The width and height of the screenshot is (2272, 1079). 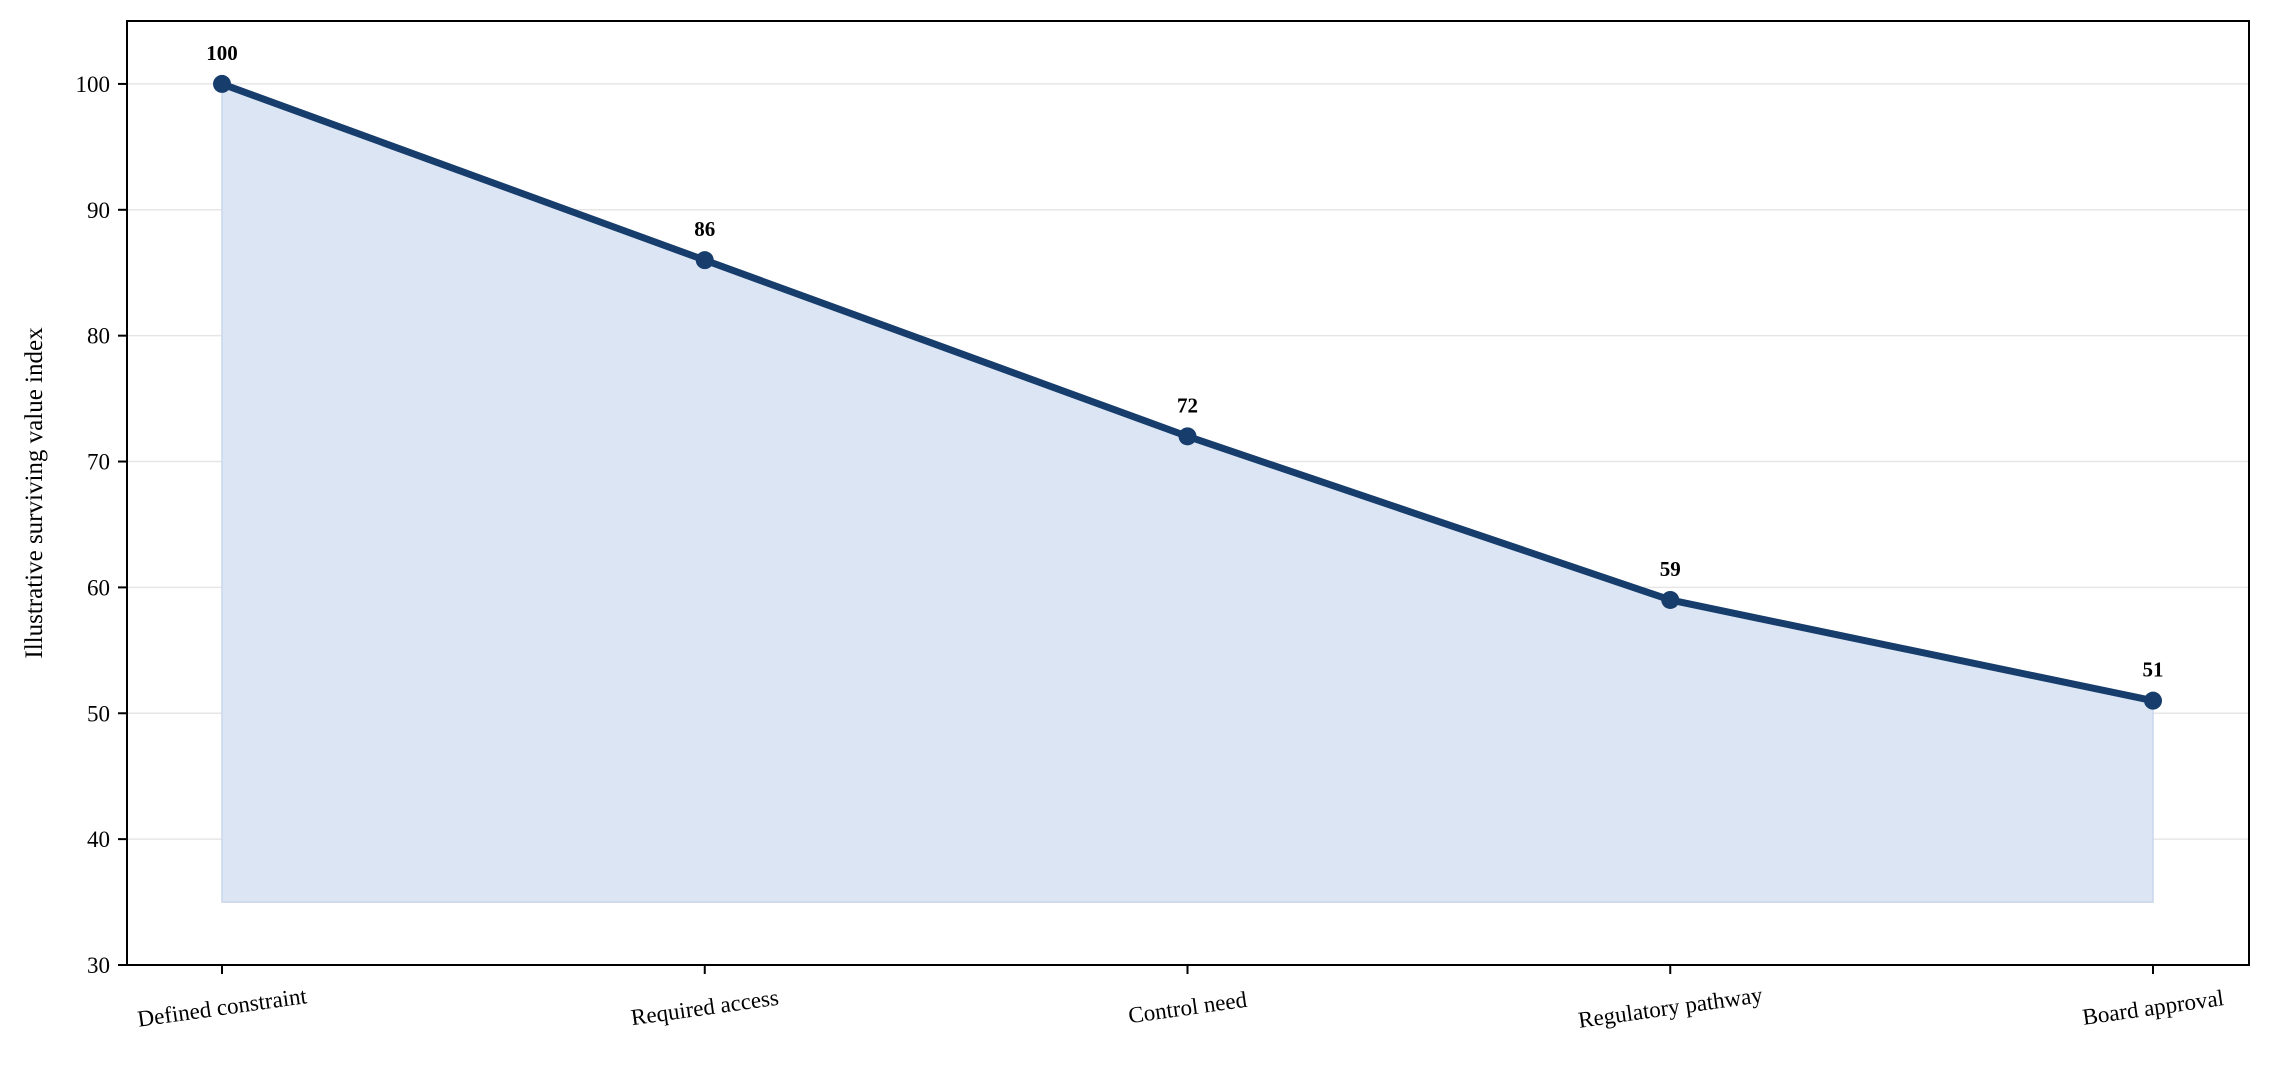 What do you see at coordinates (222, 53) in the screenshot?
I see `data-label: 100` at bounding box center [222, 53].